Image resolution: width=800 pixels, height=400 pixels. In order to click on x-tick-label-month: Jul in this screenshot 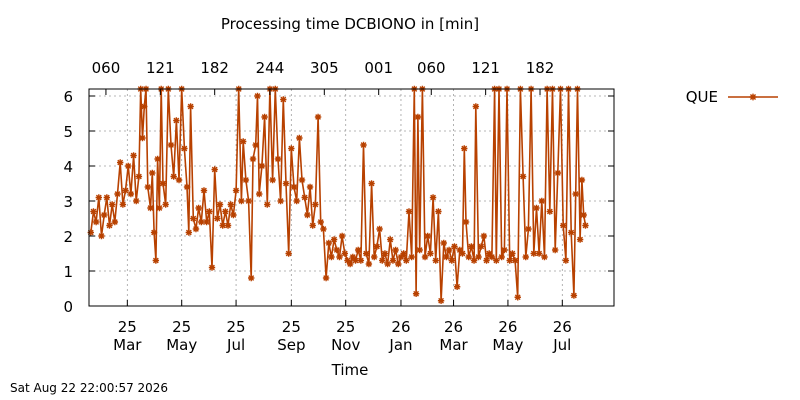, I will do `click(561, 345)`.